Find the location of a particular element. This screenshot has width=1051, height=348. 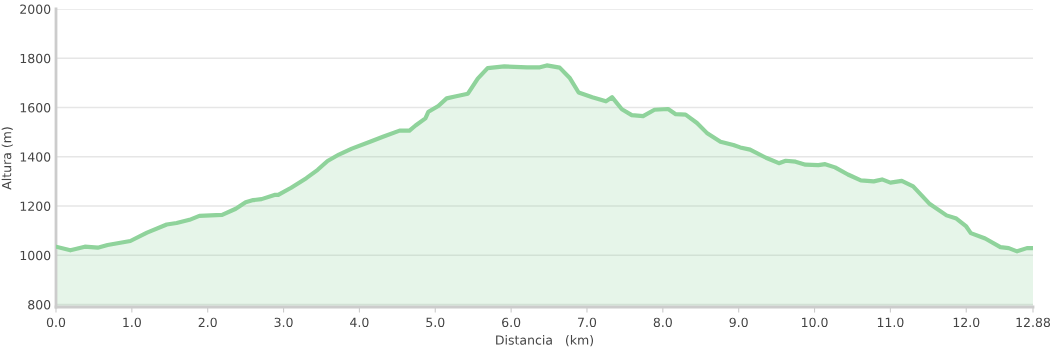

x-tick-label: 12.0 is located at coordinates (966, 322).